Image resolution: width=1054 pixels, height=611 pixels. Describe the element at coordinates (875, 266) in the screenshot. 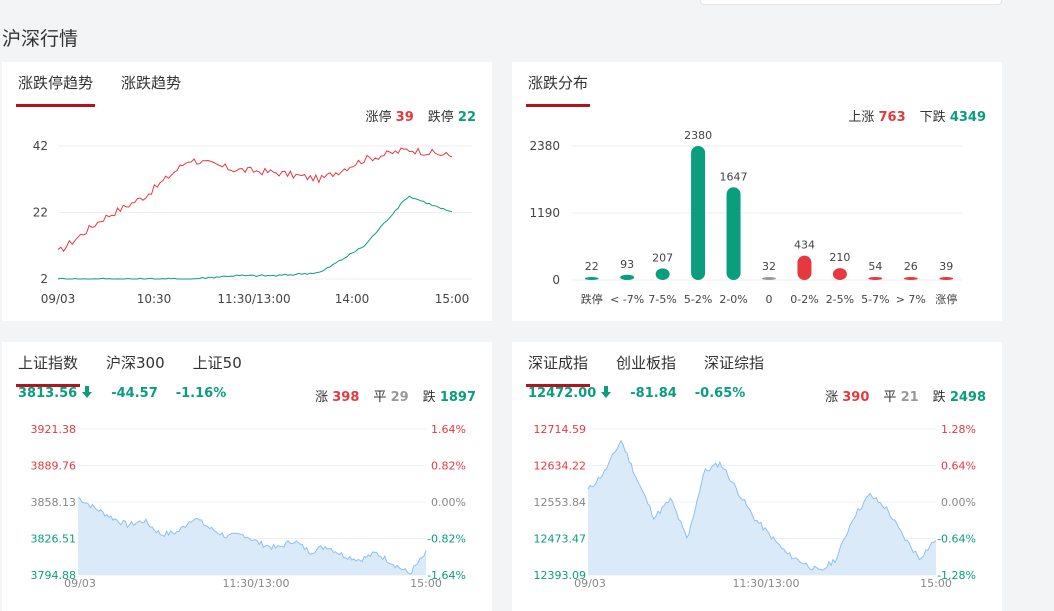

I see `bar-value-label: 54` at that location.